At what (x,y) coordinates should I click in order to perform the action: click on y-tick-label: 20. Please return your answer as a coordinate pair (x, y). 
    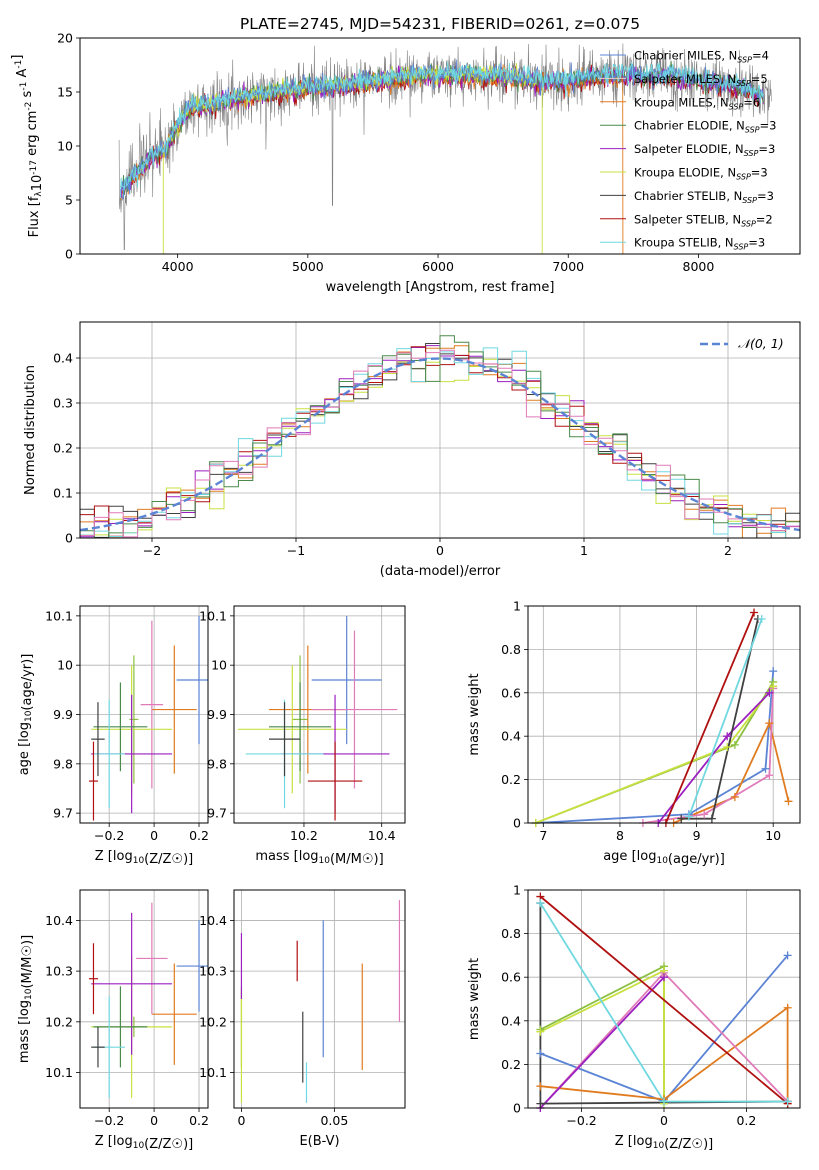
    Looking at the image, I should click on (65, 38).